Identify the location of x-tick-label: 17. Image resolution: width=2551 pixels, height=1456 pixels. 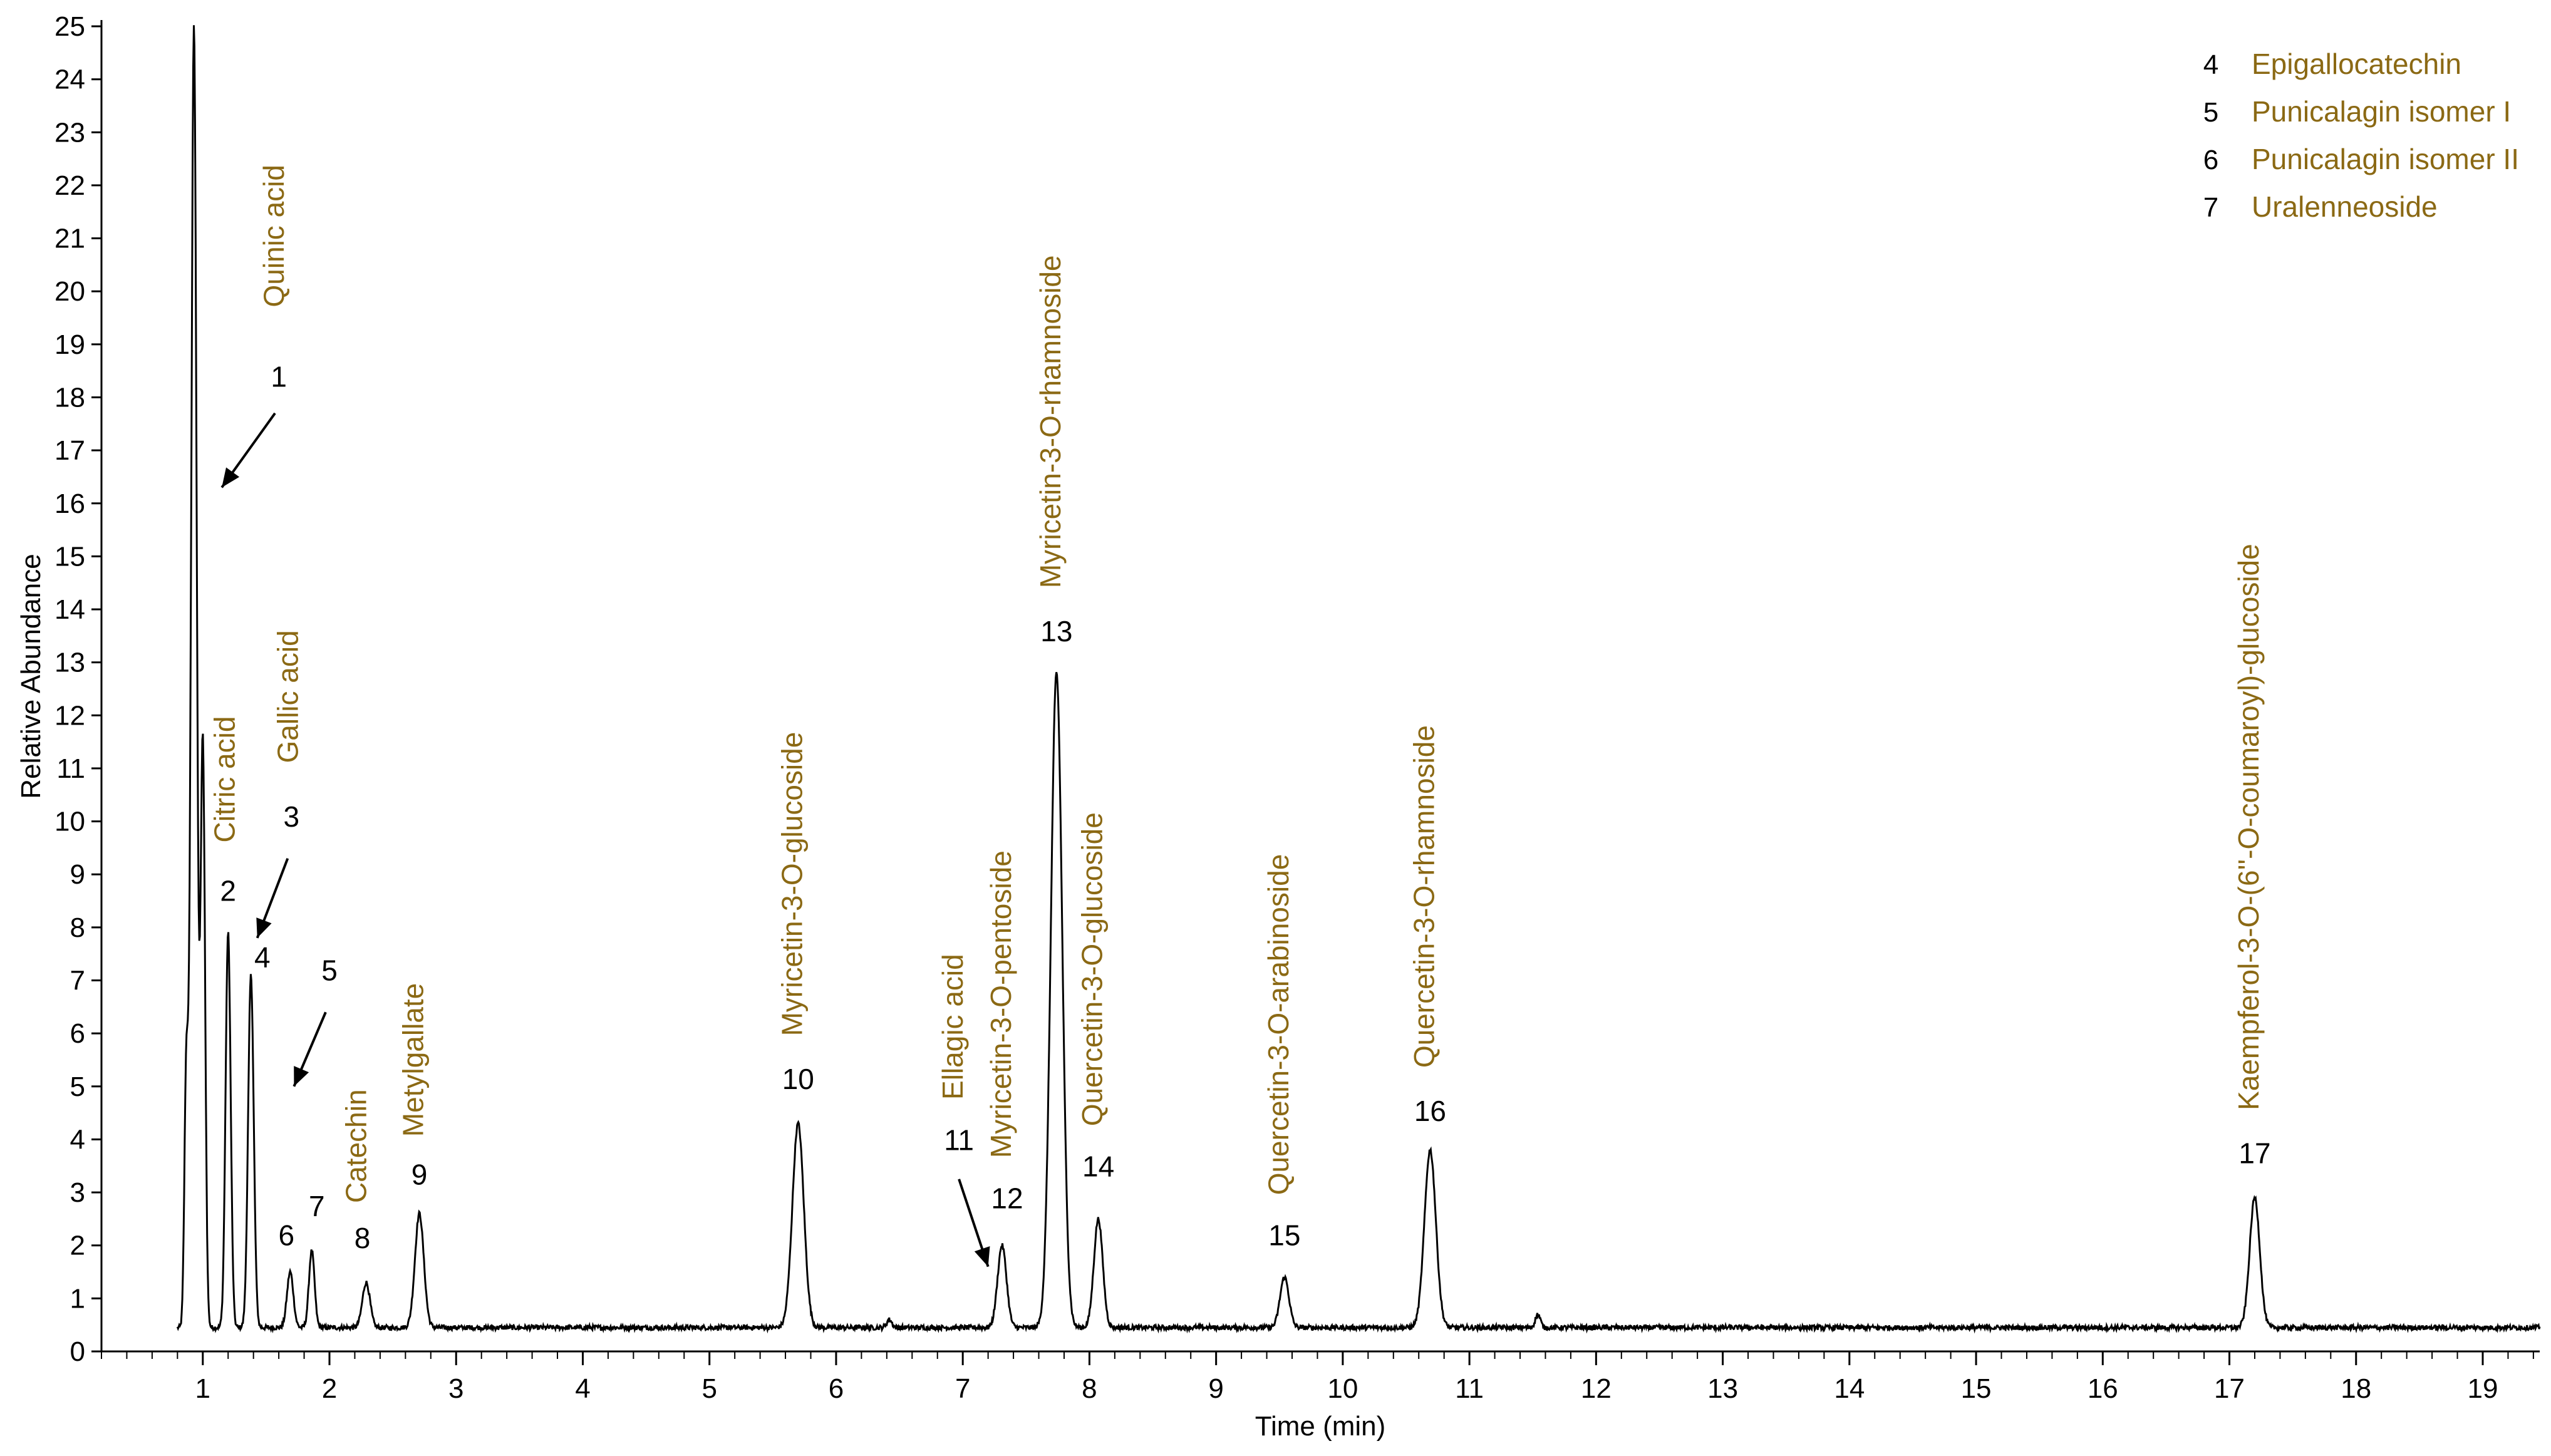
(2229, 1388).